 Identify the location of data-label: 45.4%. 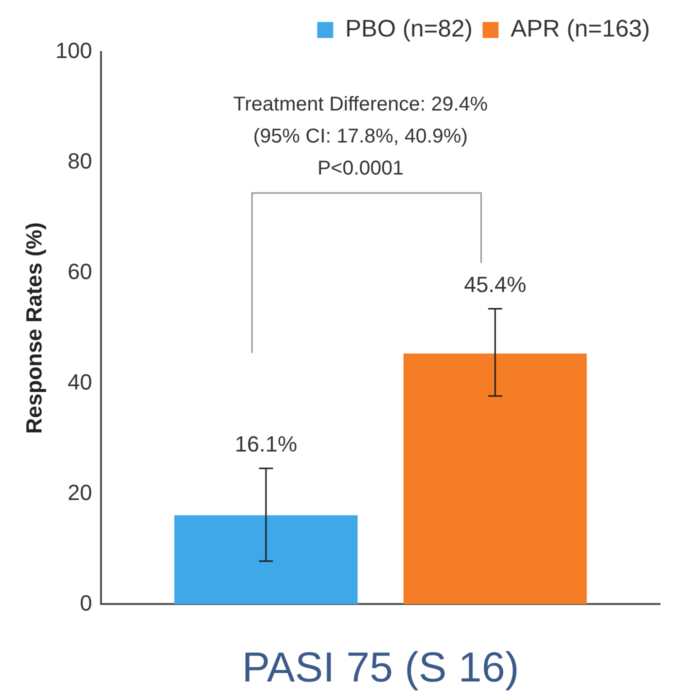
(495, 284).